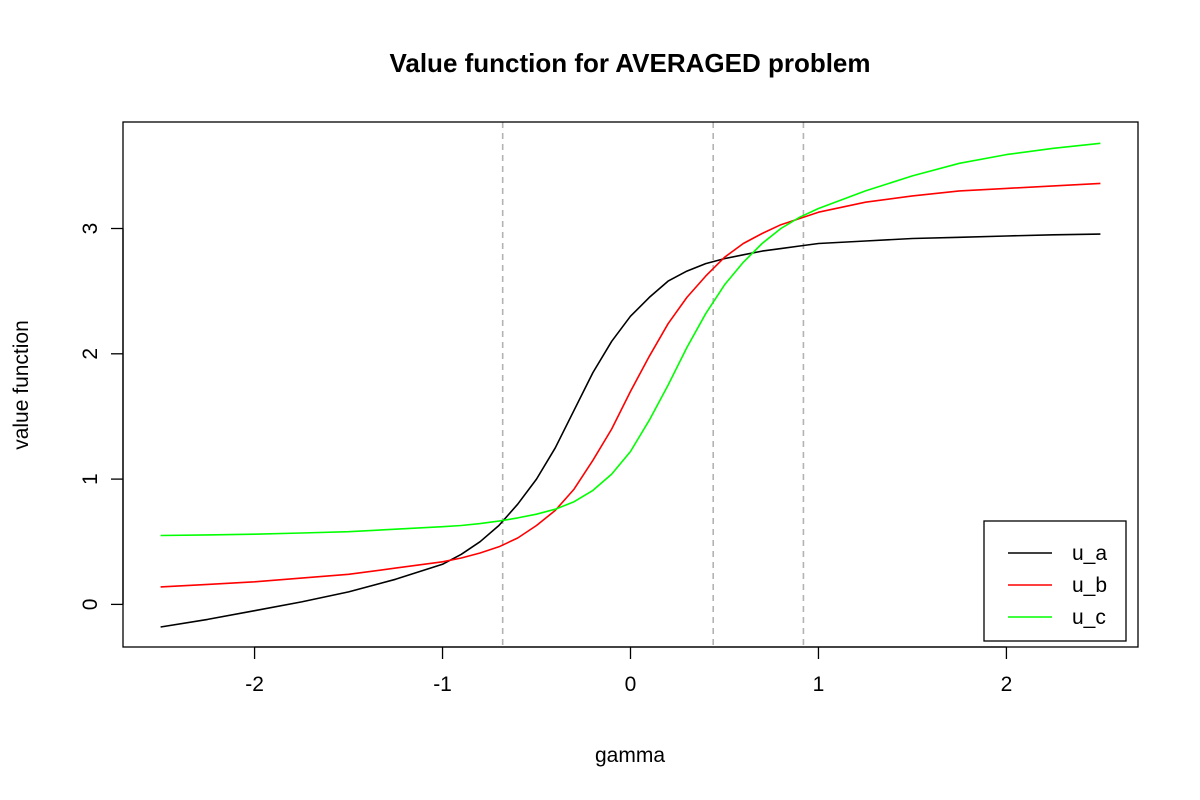 This screenshot has width=1200, height=800. I want to click on x-tick-label: -1, so click(442, 684).